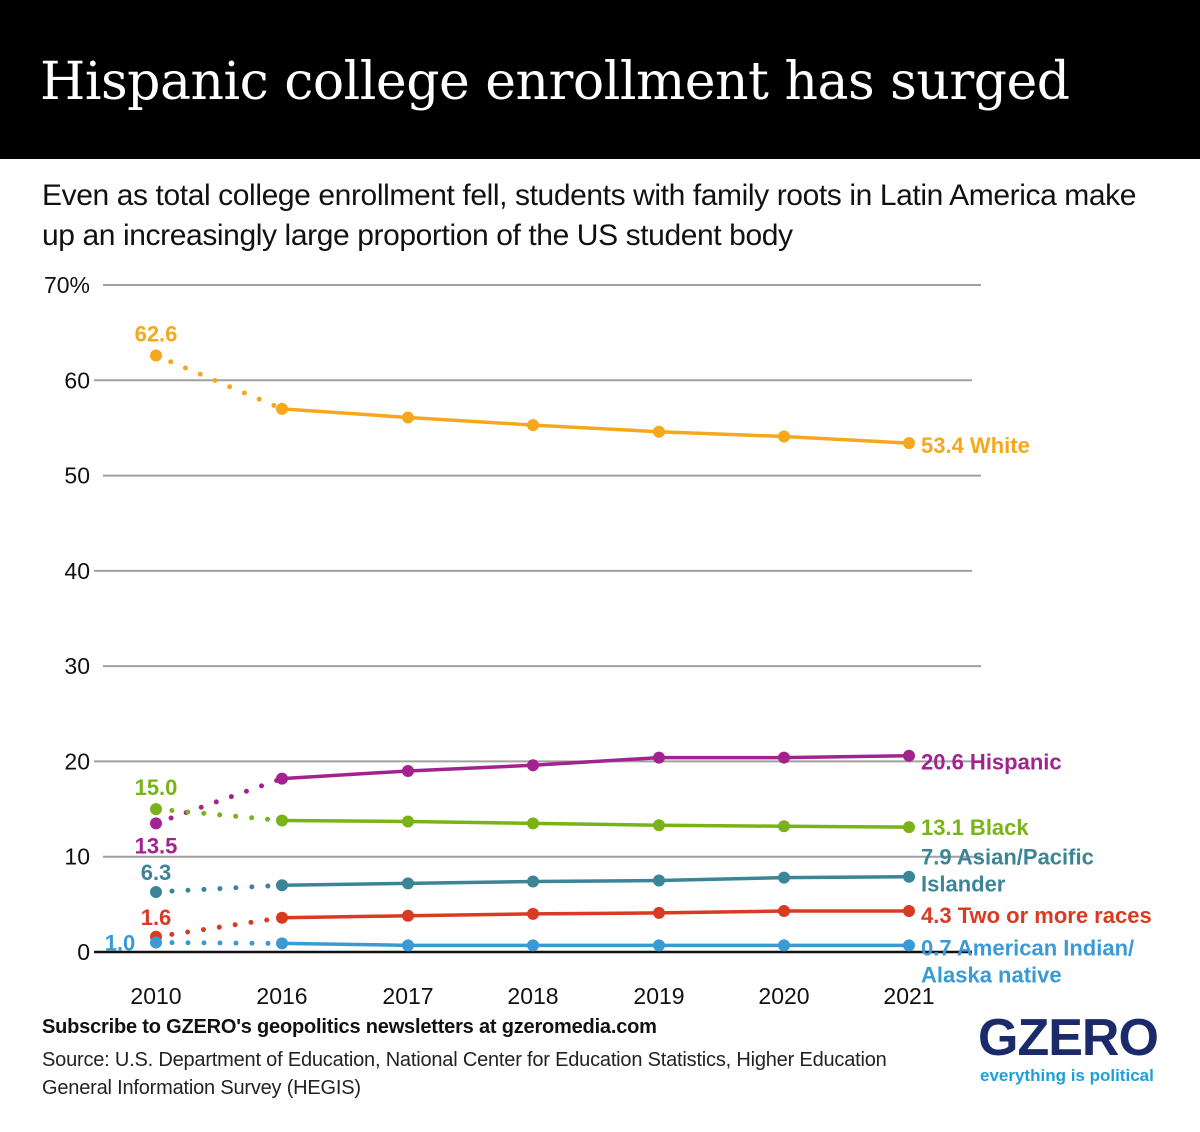 The width and height of the screenshot is (1200, 1132). Describe the element at coordinates (156, 872) in the screenshot. I see `start-value-label: 6.3` at that location.